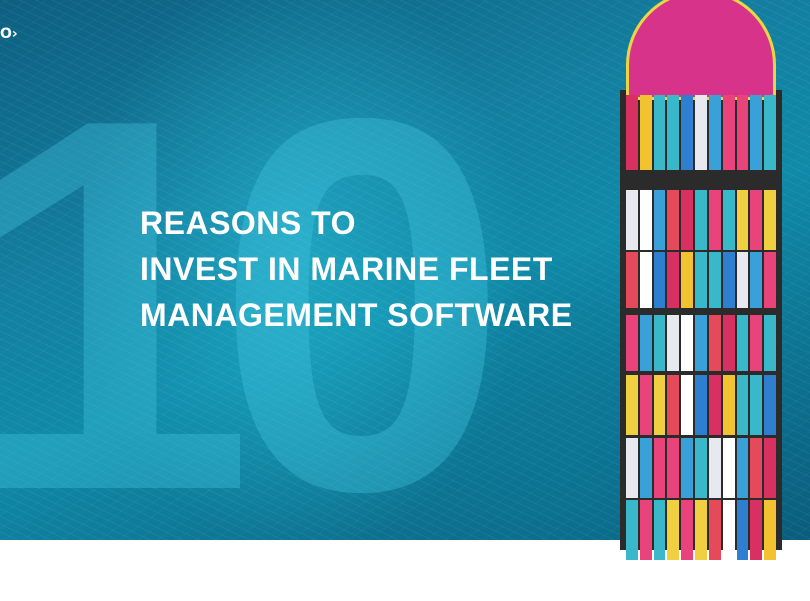 This screenshot has height=601, width=810. What do you see at coordinates (356, 315) in the screenshot?
I see `title-line: MANAGEMENT SOFTWARE` at bounding box center [356, 315].